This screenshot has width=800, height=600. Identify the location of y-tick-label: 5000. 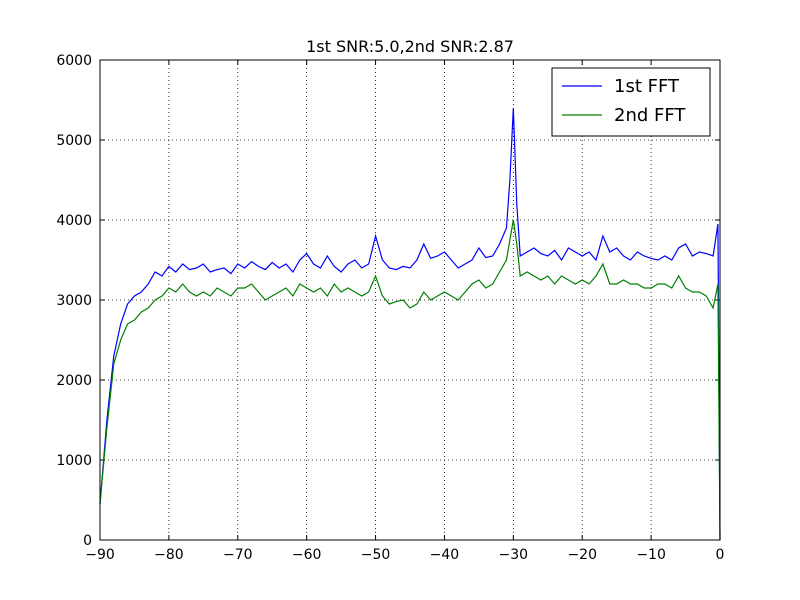
(74, 141).